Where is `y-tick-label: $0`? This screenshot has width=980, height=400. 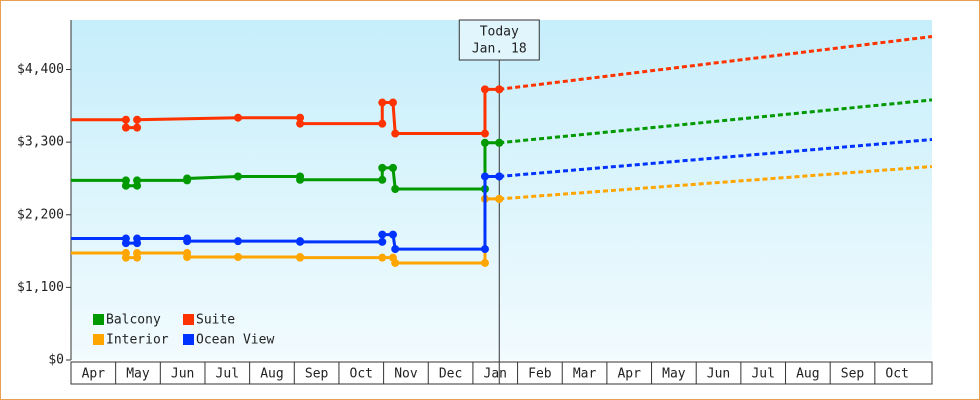 y-tick-label: $0 is located at coordinates (56, 360).